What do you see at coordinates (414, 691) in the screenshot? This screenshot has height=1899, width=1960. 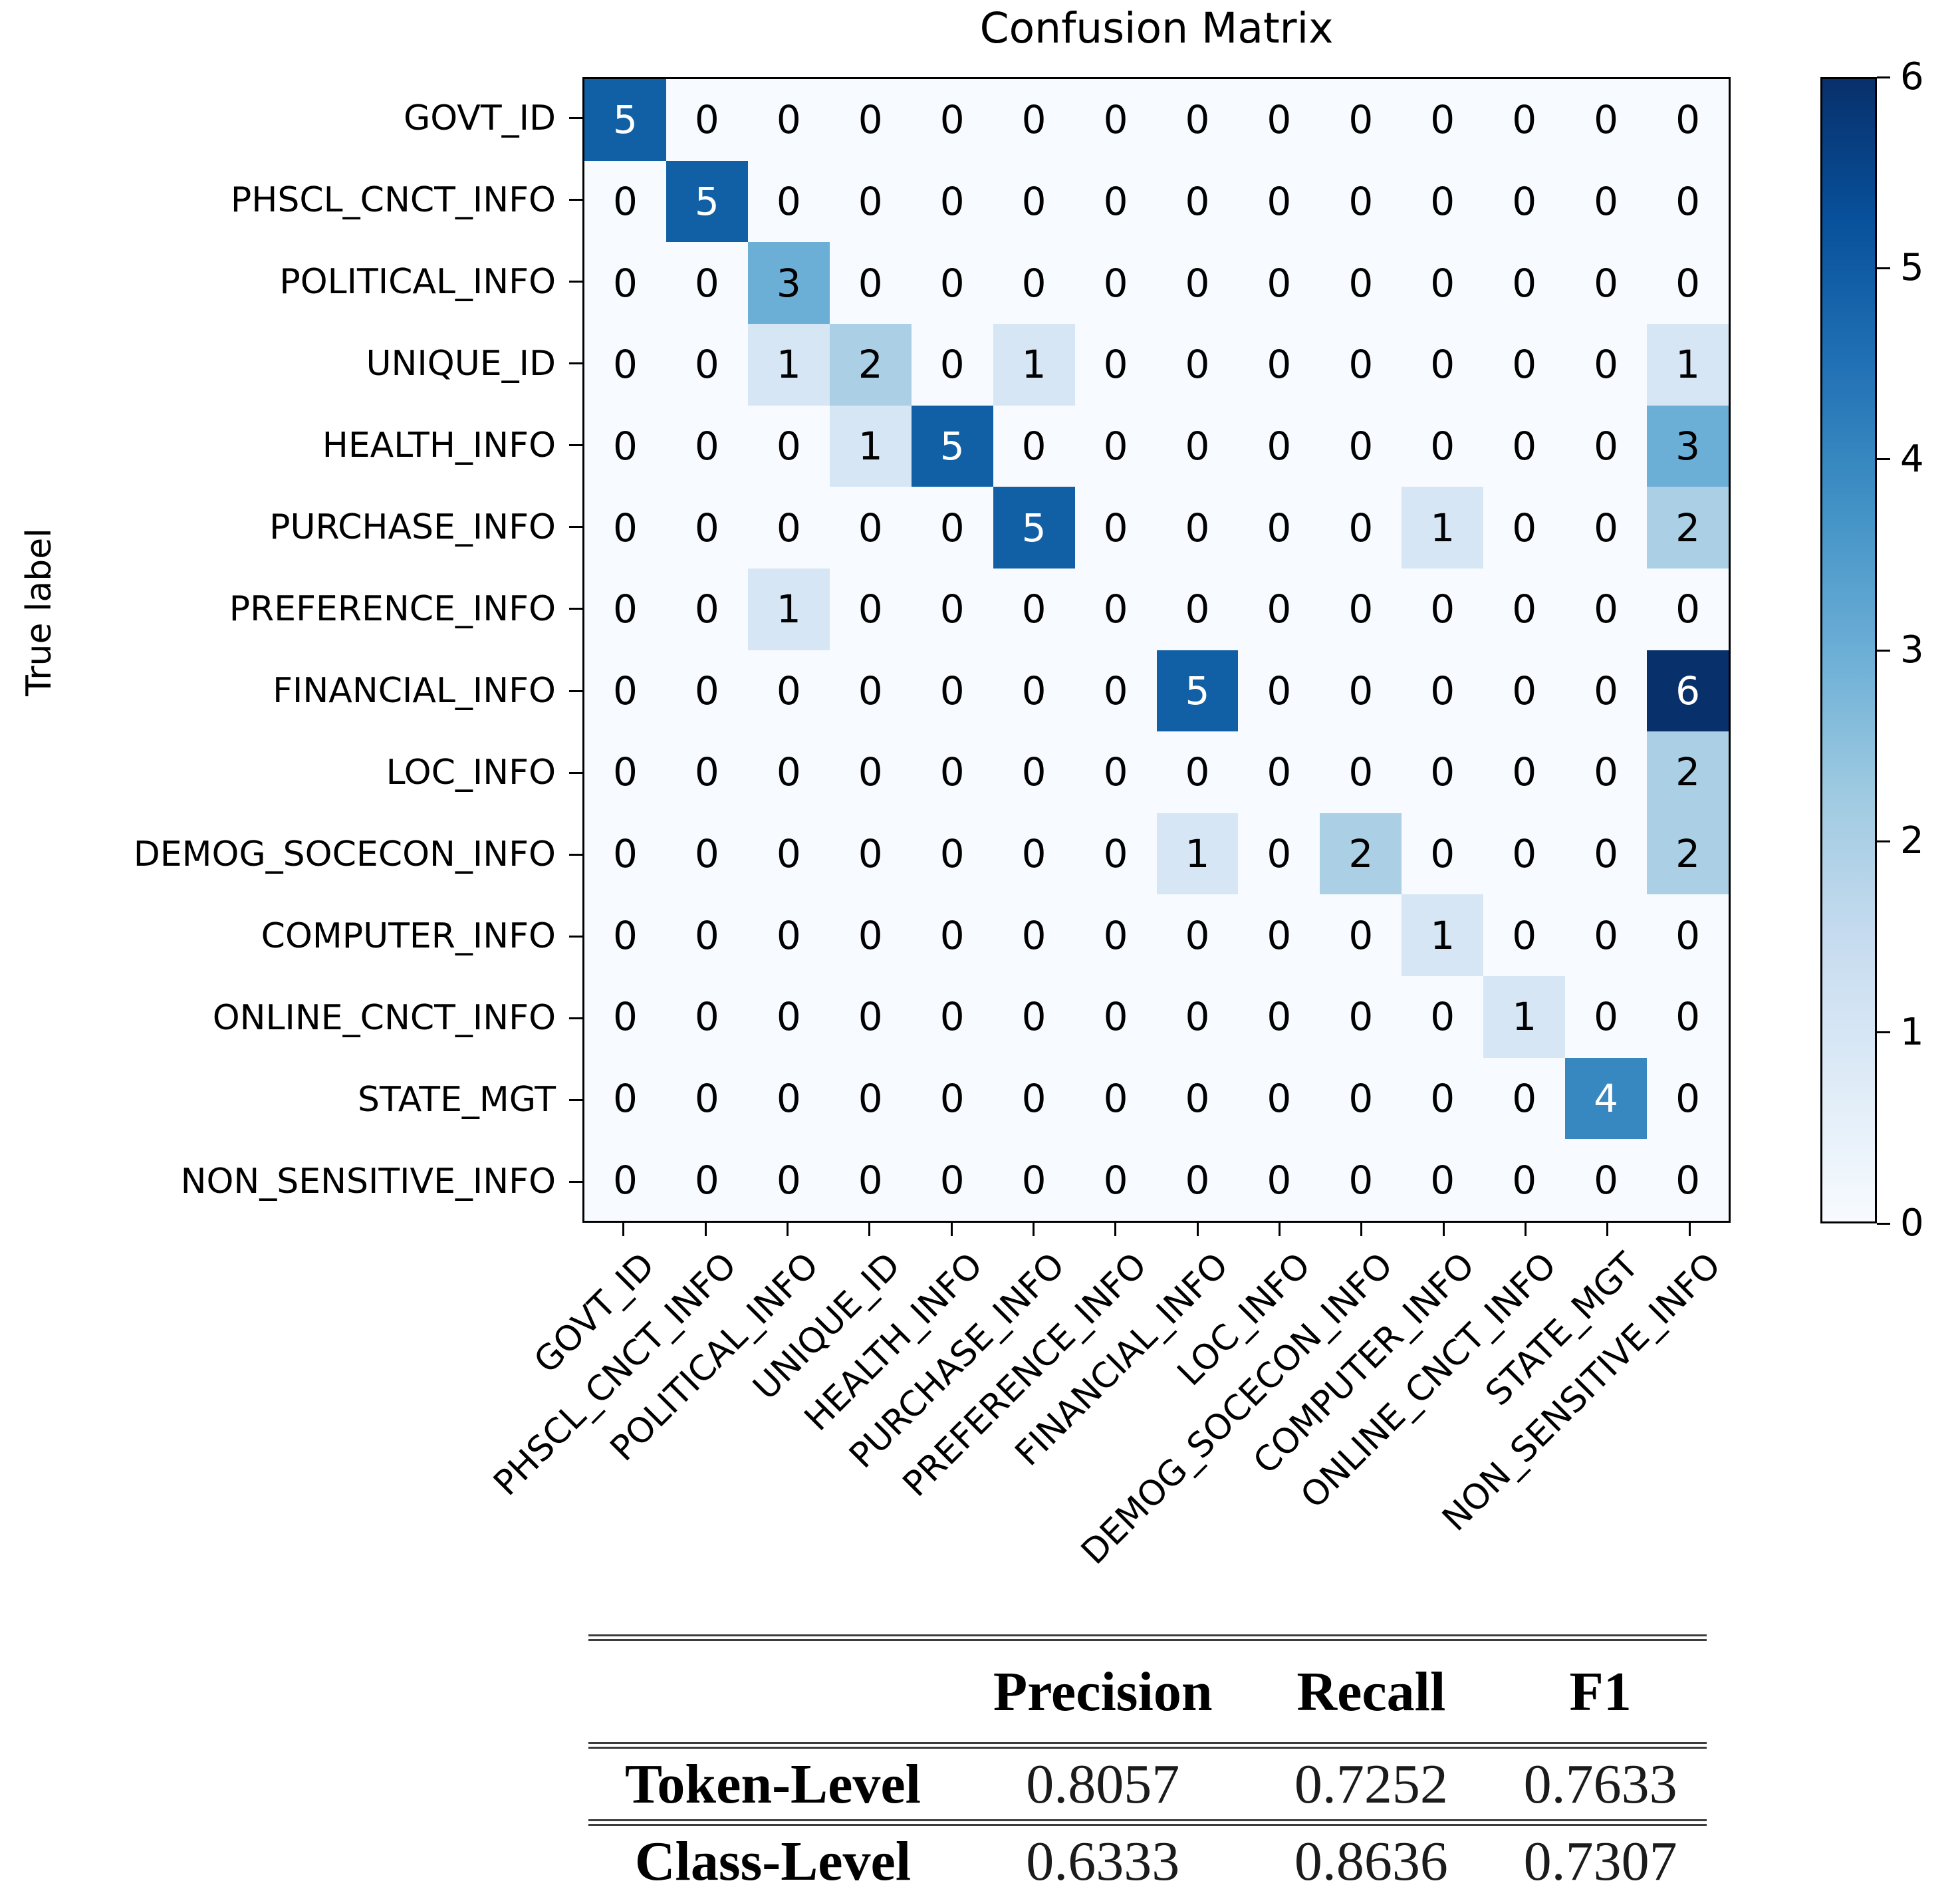 I see `y-tick-label: FINANCIAL_INFO` at bounding box center [414, 691].